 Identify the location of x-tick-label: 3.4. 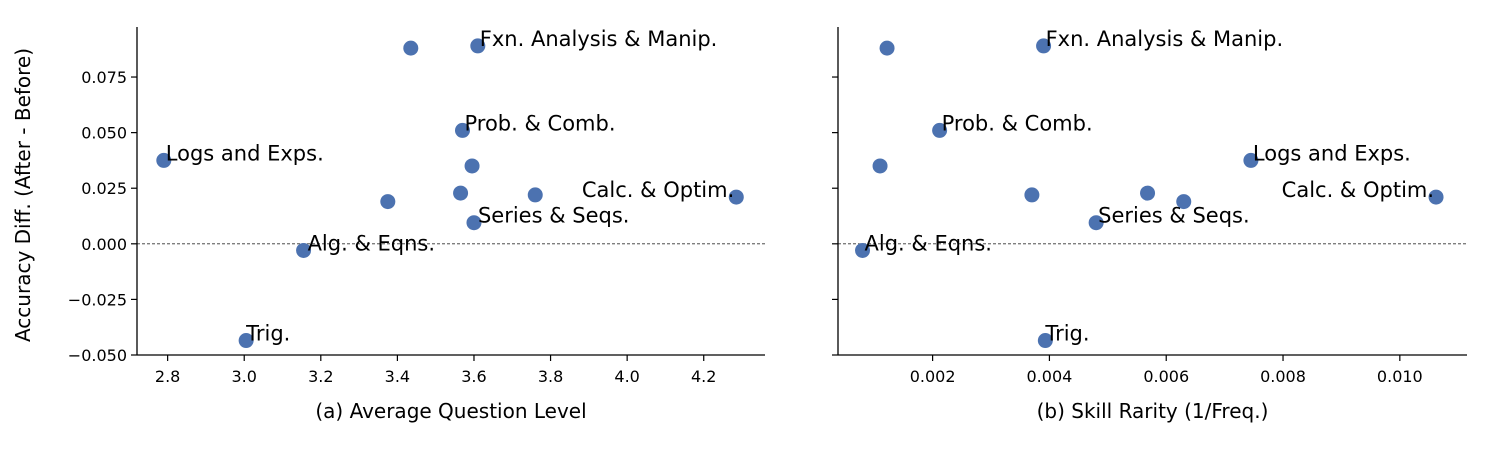
(397, 376).